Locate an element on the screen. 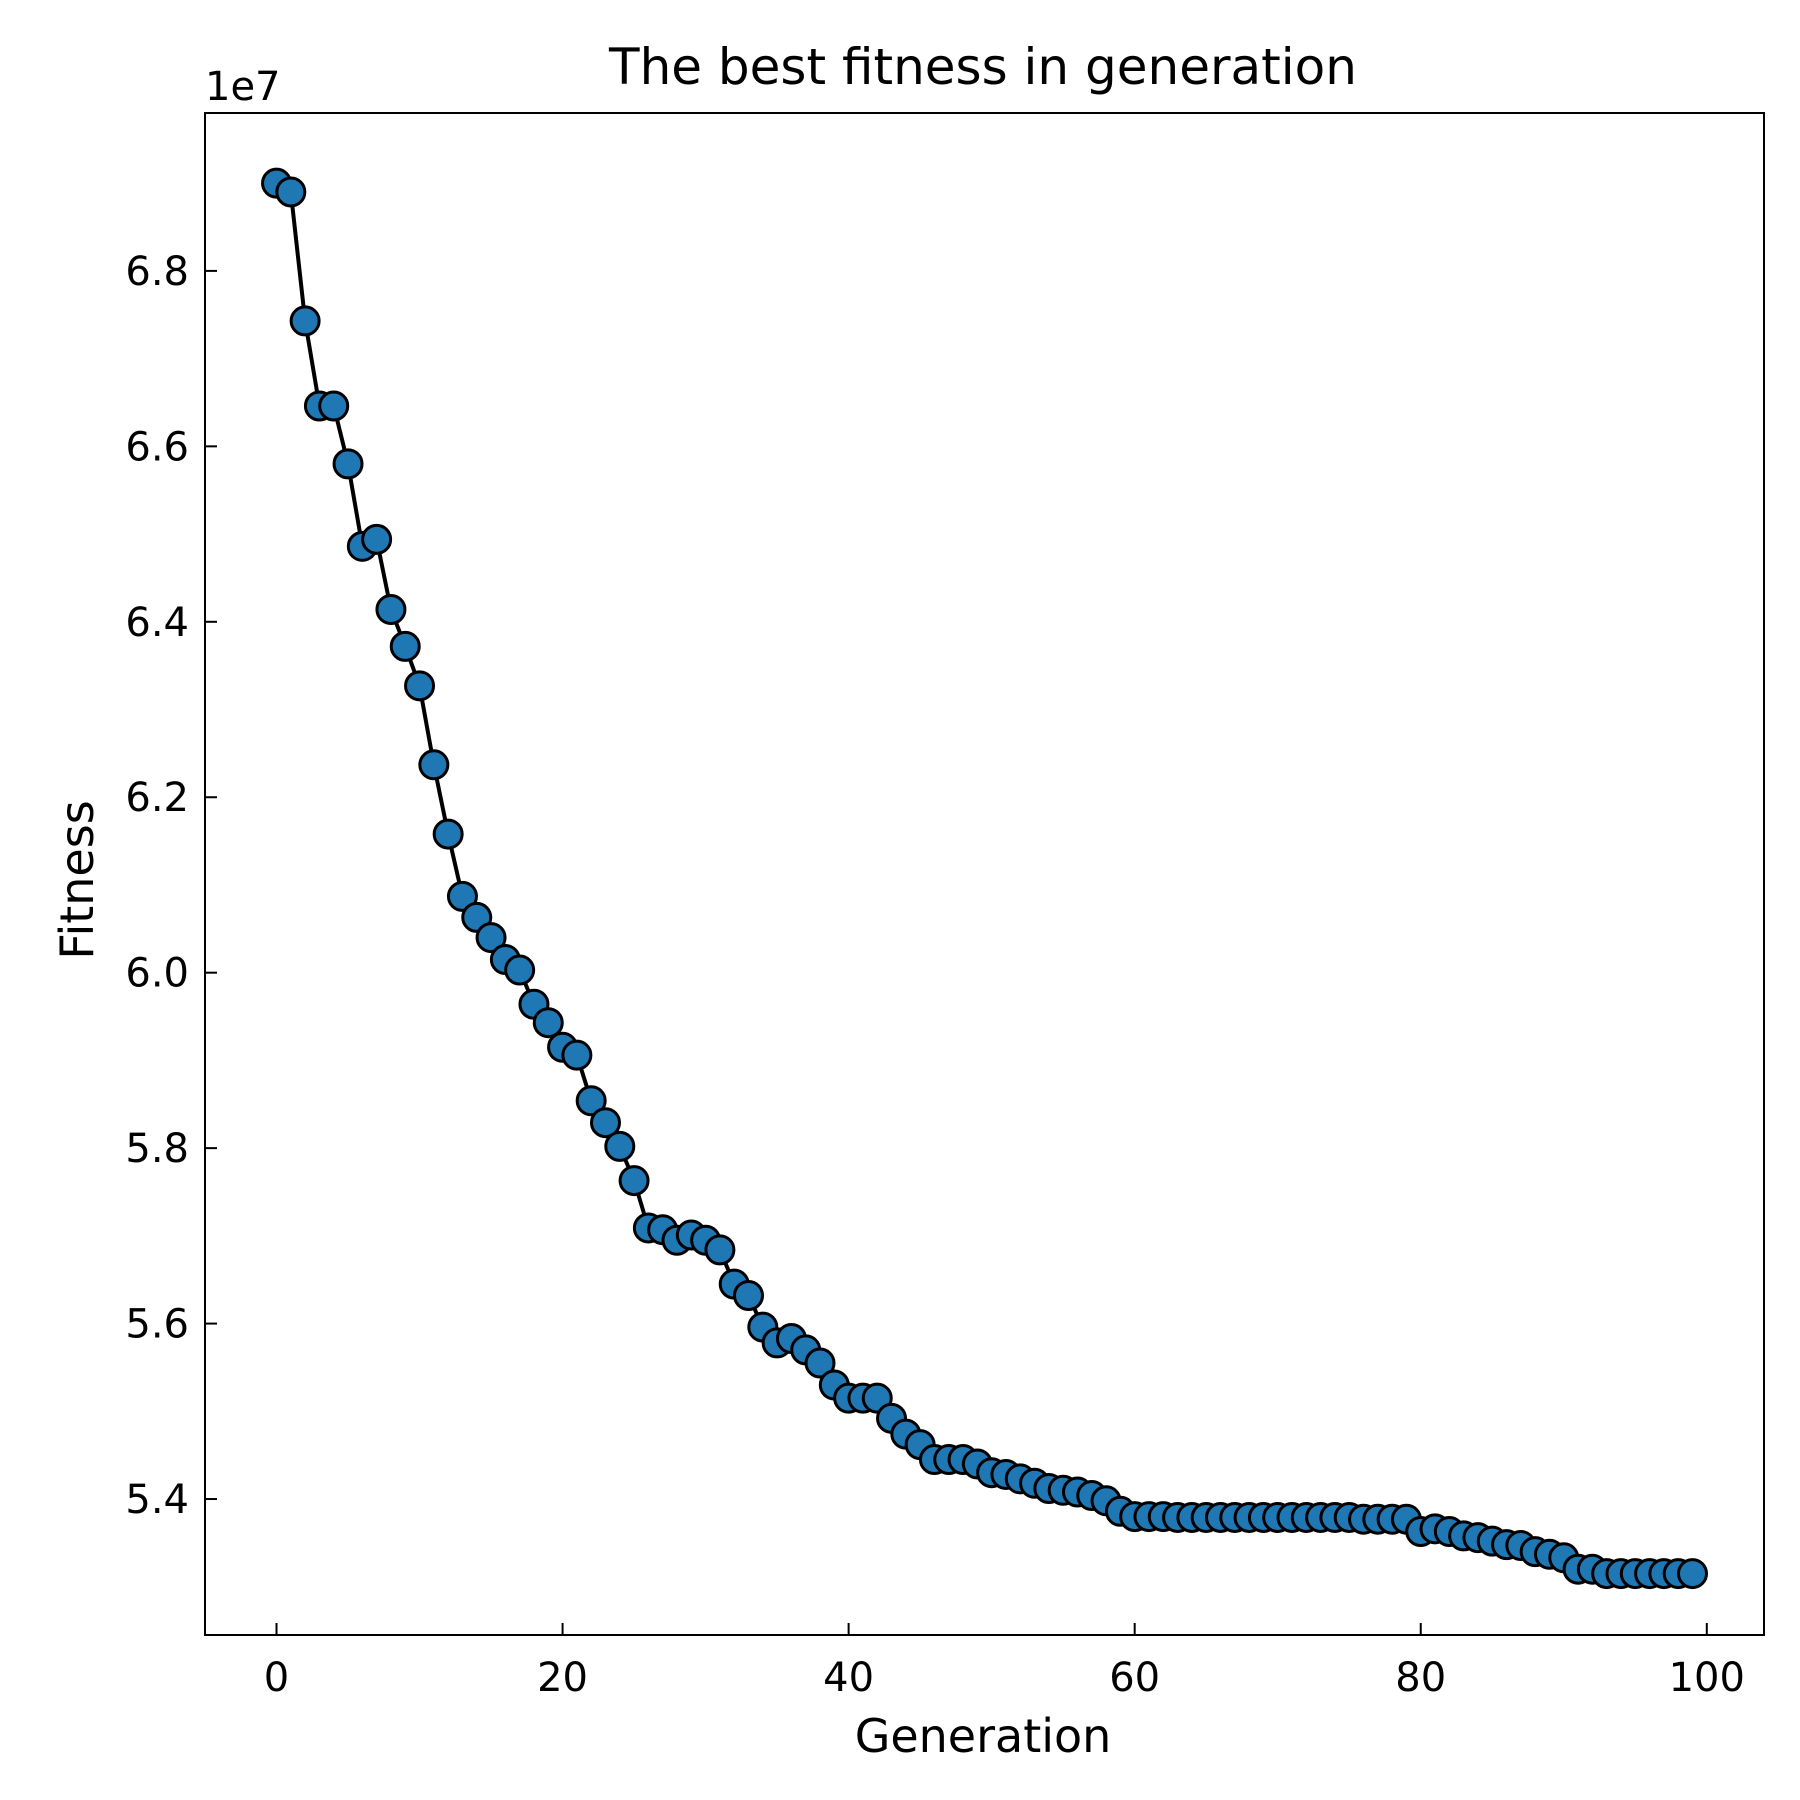 The image size is (1800, 1800). x-tick-label: 20 is located at coordinates (562, 1678).